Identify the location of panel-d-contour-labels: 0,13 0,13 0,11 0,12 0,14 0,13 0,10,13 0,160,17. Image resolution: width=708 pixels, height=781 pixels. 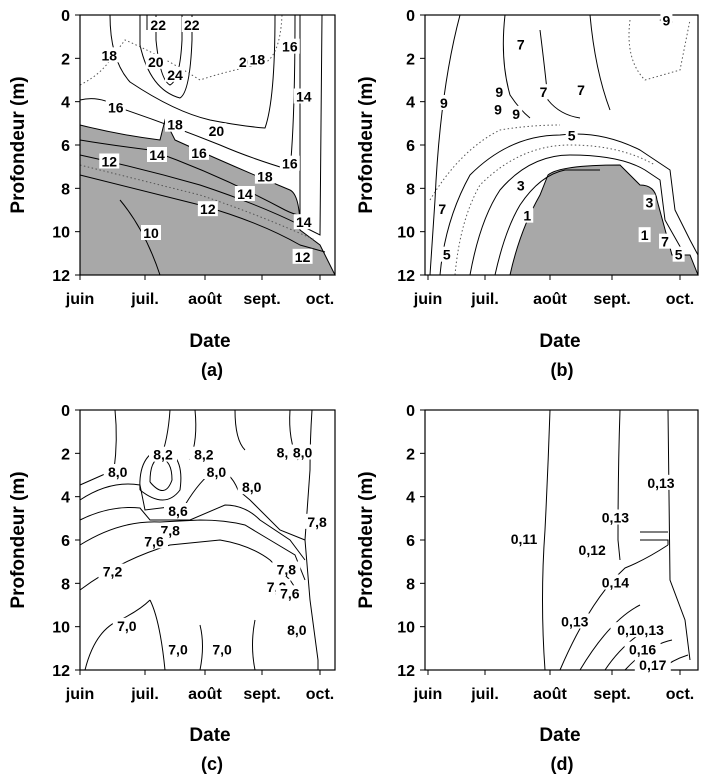
(592, 573).